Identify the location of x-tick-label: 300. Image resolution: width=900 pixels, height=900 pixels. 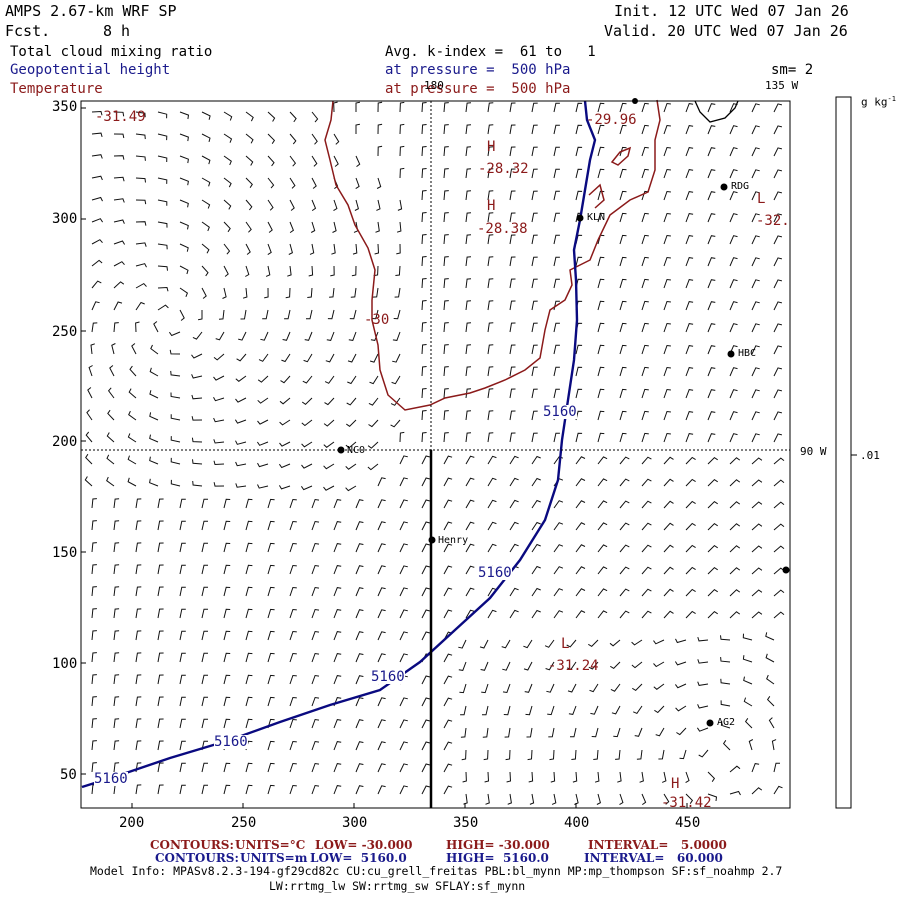
(355, 823).